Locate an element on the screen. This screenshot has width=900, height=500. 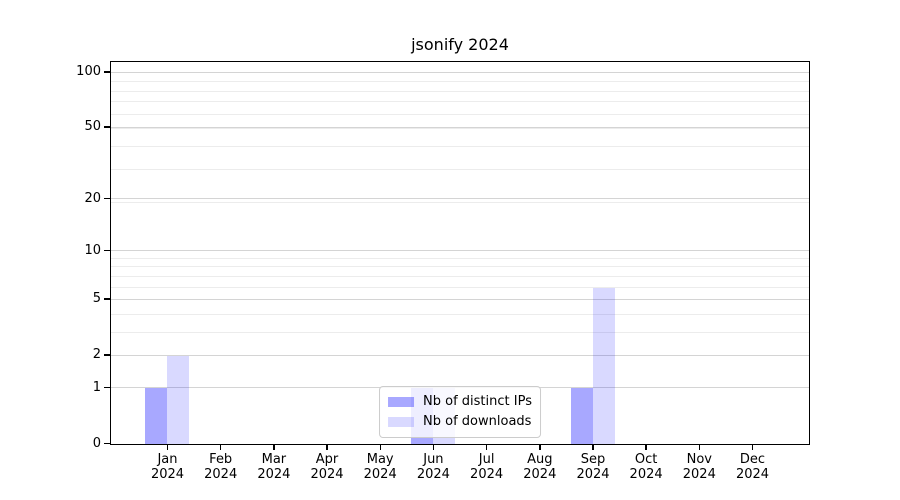
y-tick-label: 50 is located at coordinates (92, 127).